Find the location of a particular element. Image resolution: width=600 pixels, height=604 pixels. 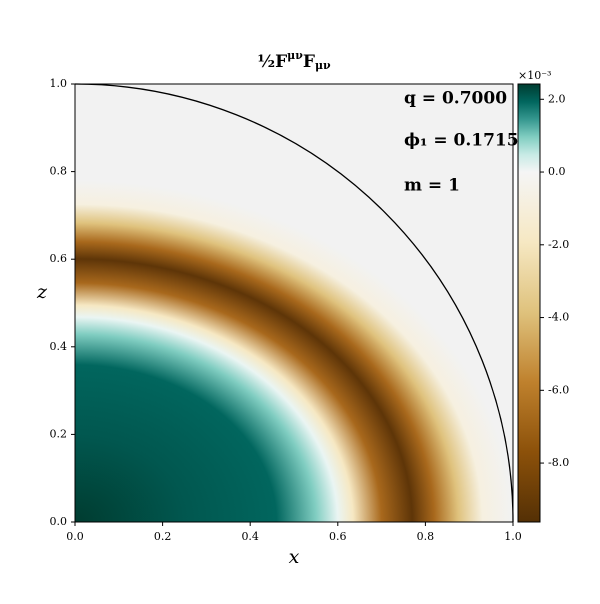

colorbar-tick-label: 2.0 is located at coordinates (557, 98).